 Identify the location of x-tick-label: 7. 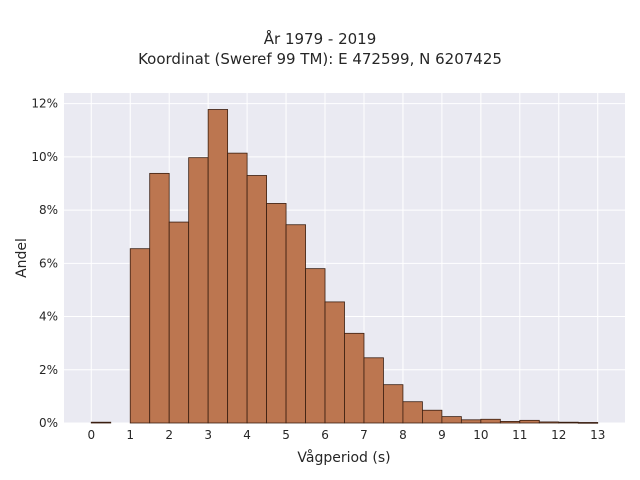
(364, 435).